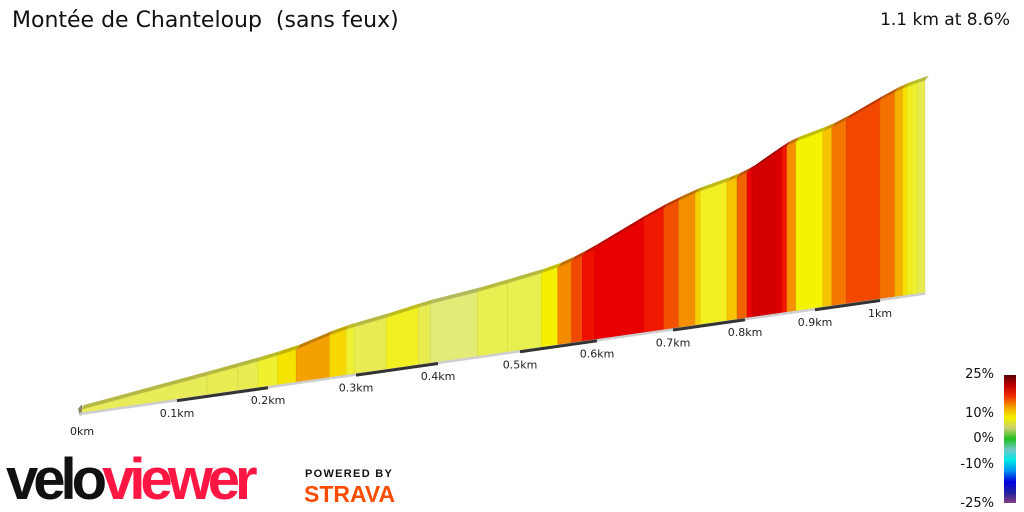  I want to click on gradient-legend-bar, so click(1010, 439).